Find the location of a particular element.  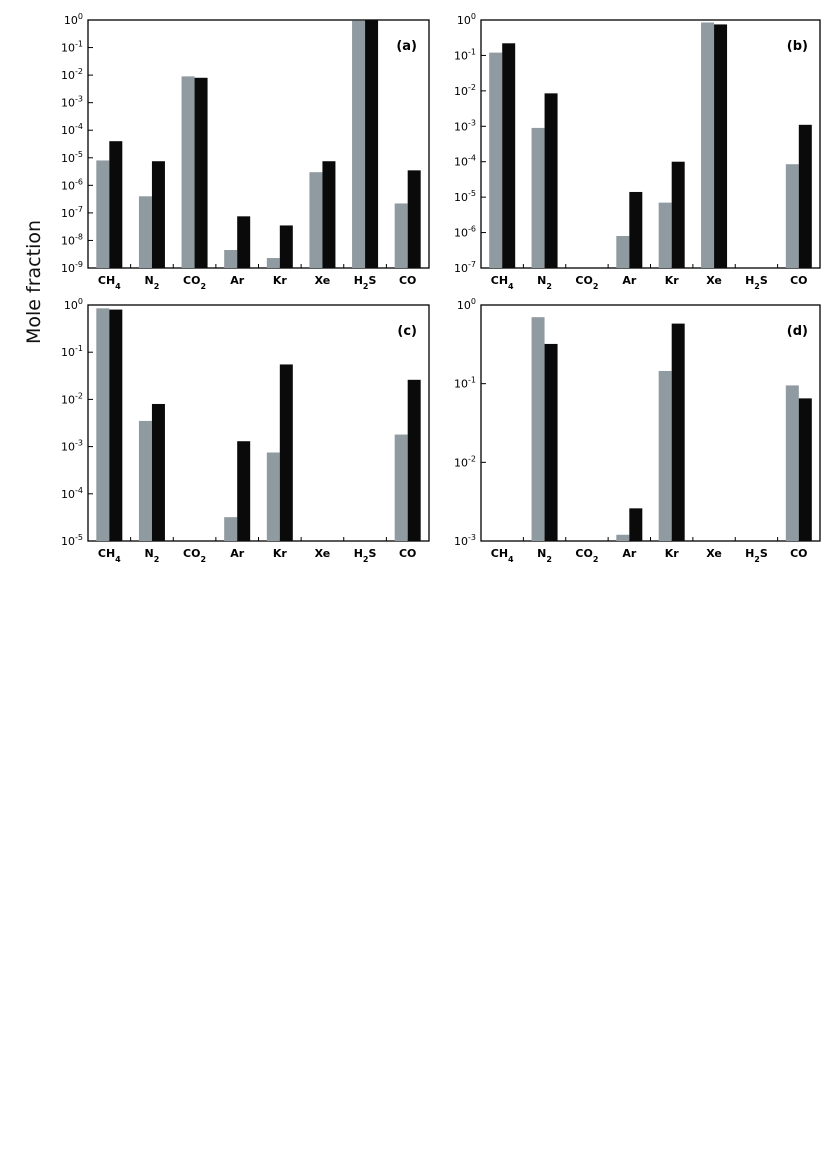

chart-panel-d: 10⁻³ 10⁻² 10⁻¹ 100 CH4 N2 CO2 Ar Kr Xe H2S CO (d) is located at coordinates (637, 430).